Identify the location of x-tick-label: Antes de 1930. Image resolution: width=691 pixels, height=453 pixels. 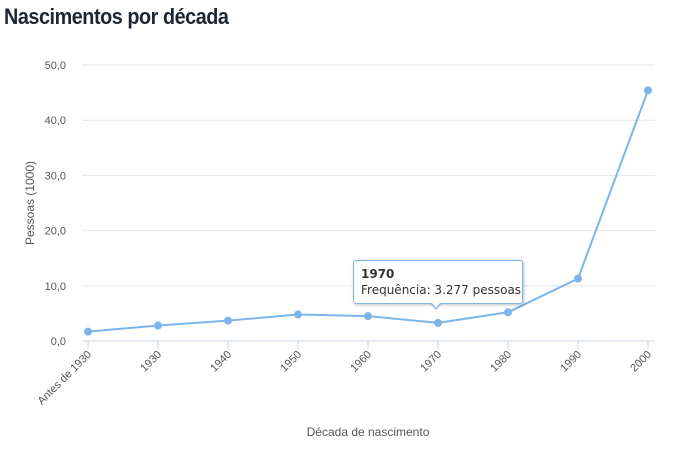
(64, 378).